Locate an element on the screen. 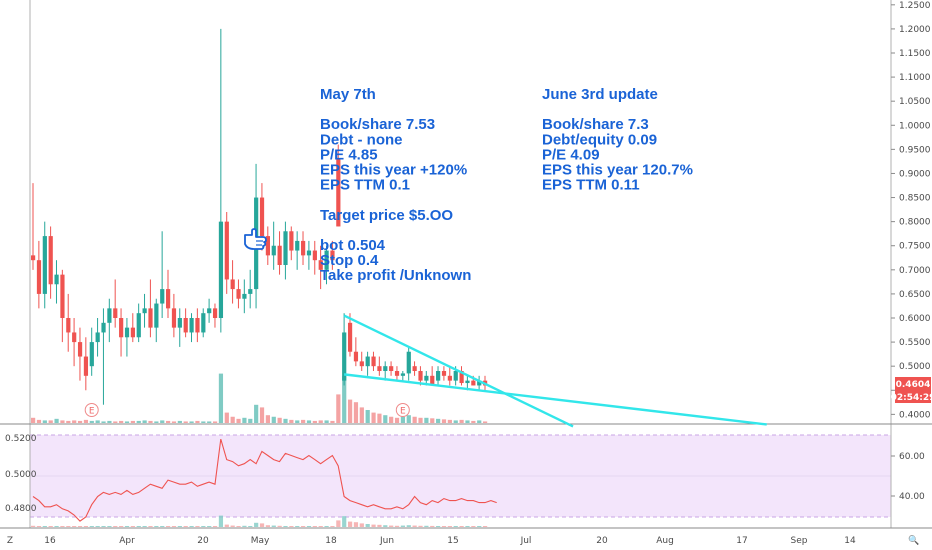  last-price-badge: 0.4604 02:54:29 is located at coordinates (911, 390).